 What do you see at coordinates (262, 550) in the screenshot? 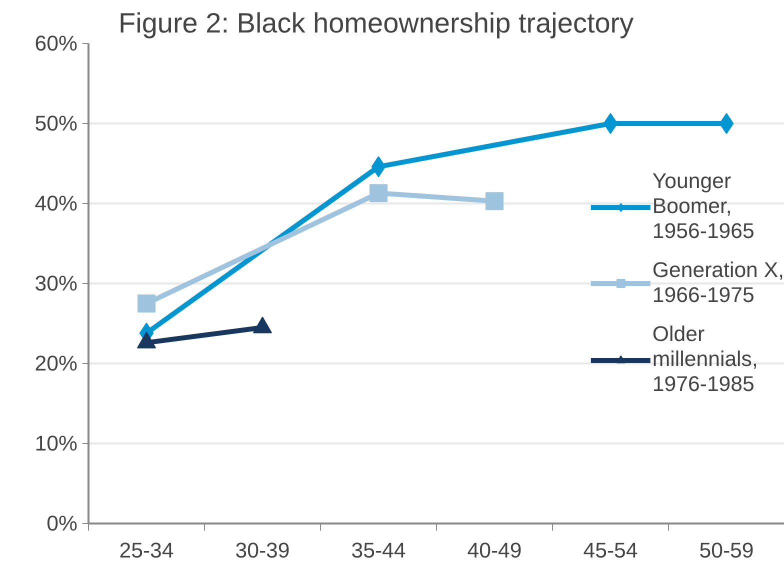
I see `x-tick-label: 30-39` at bounding box center [262, 550].